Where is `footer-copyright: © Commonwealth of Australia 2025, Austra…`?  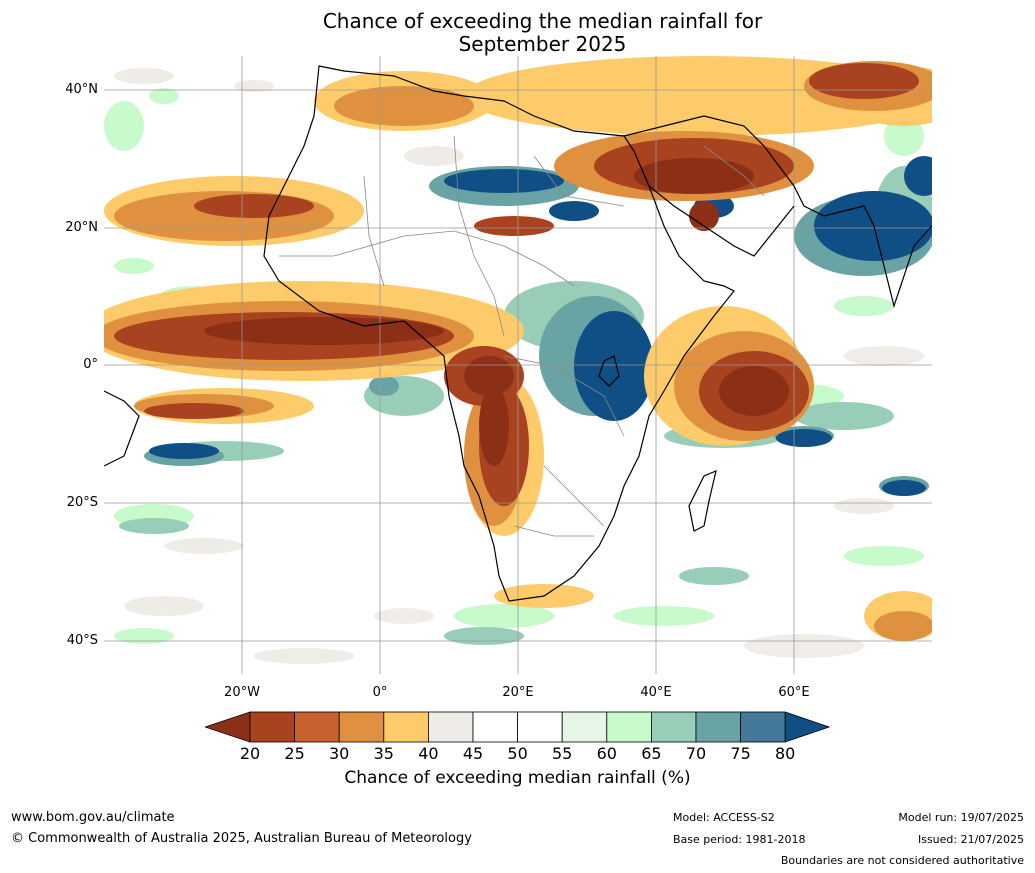 footer-copyright: © Commonwealth of Australia 2025, Austra… is located at coordinates (241, 838).